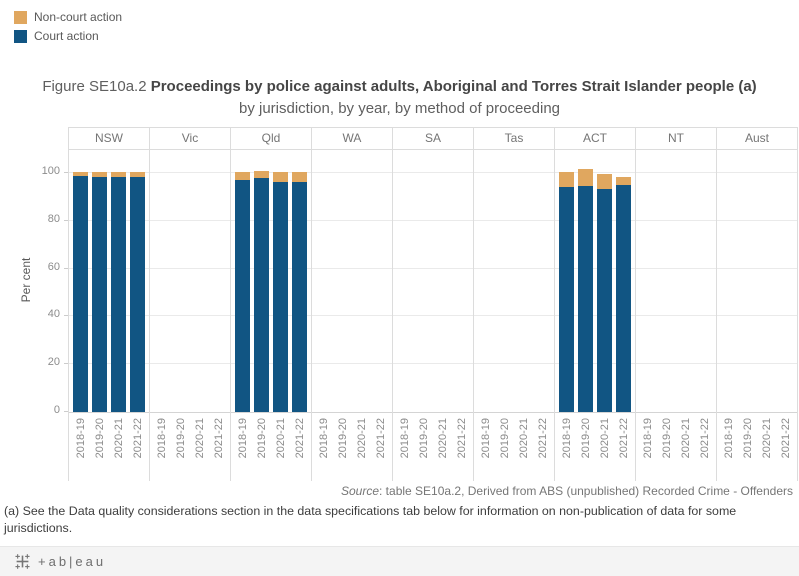 The image size is (799, 576). Describe the element at coordinates (34, 240) in the screenshot. I see `y-axis: 0 20 40 60 80 100` at that location.